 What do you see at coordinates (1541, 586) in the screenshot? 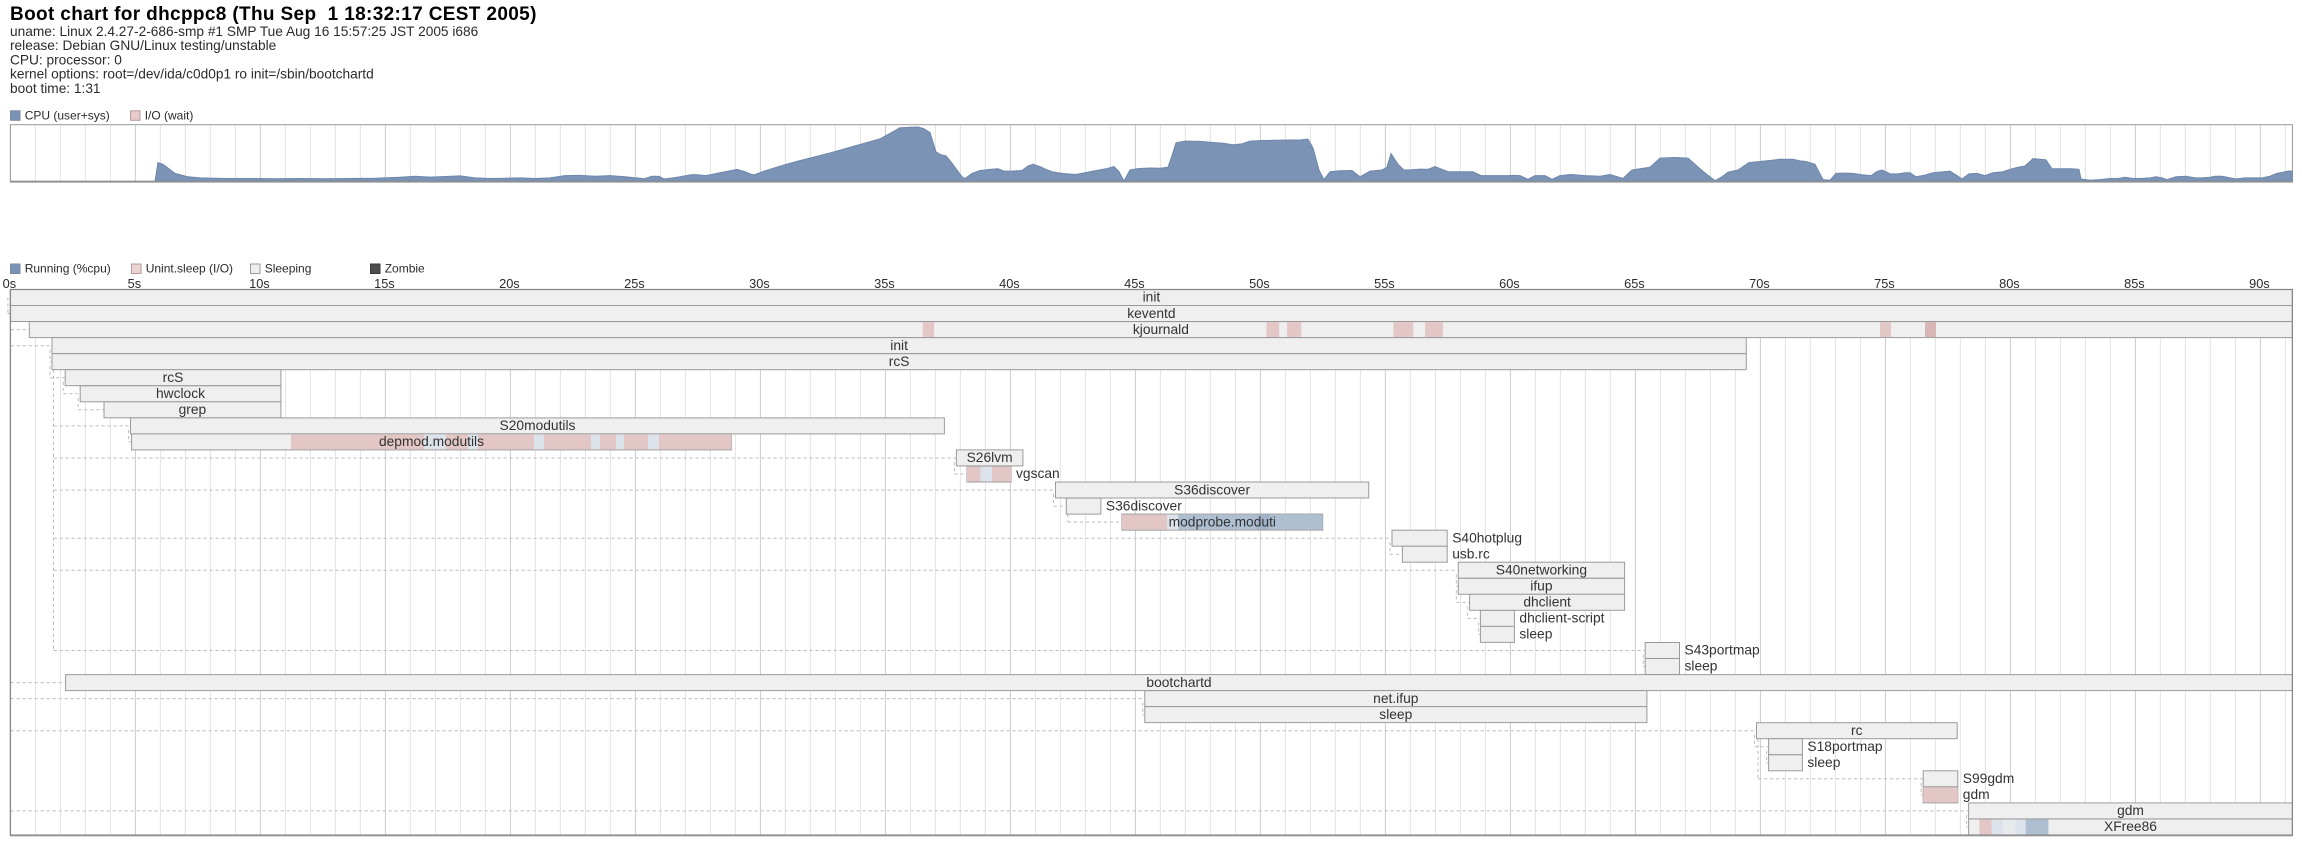
I see `svg-text: ifup` at bounding box center [1541, 586].